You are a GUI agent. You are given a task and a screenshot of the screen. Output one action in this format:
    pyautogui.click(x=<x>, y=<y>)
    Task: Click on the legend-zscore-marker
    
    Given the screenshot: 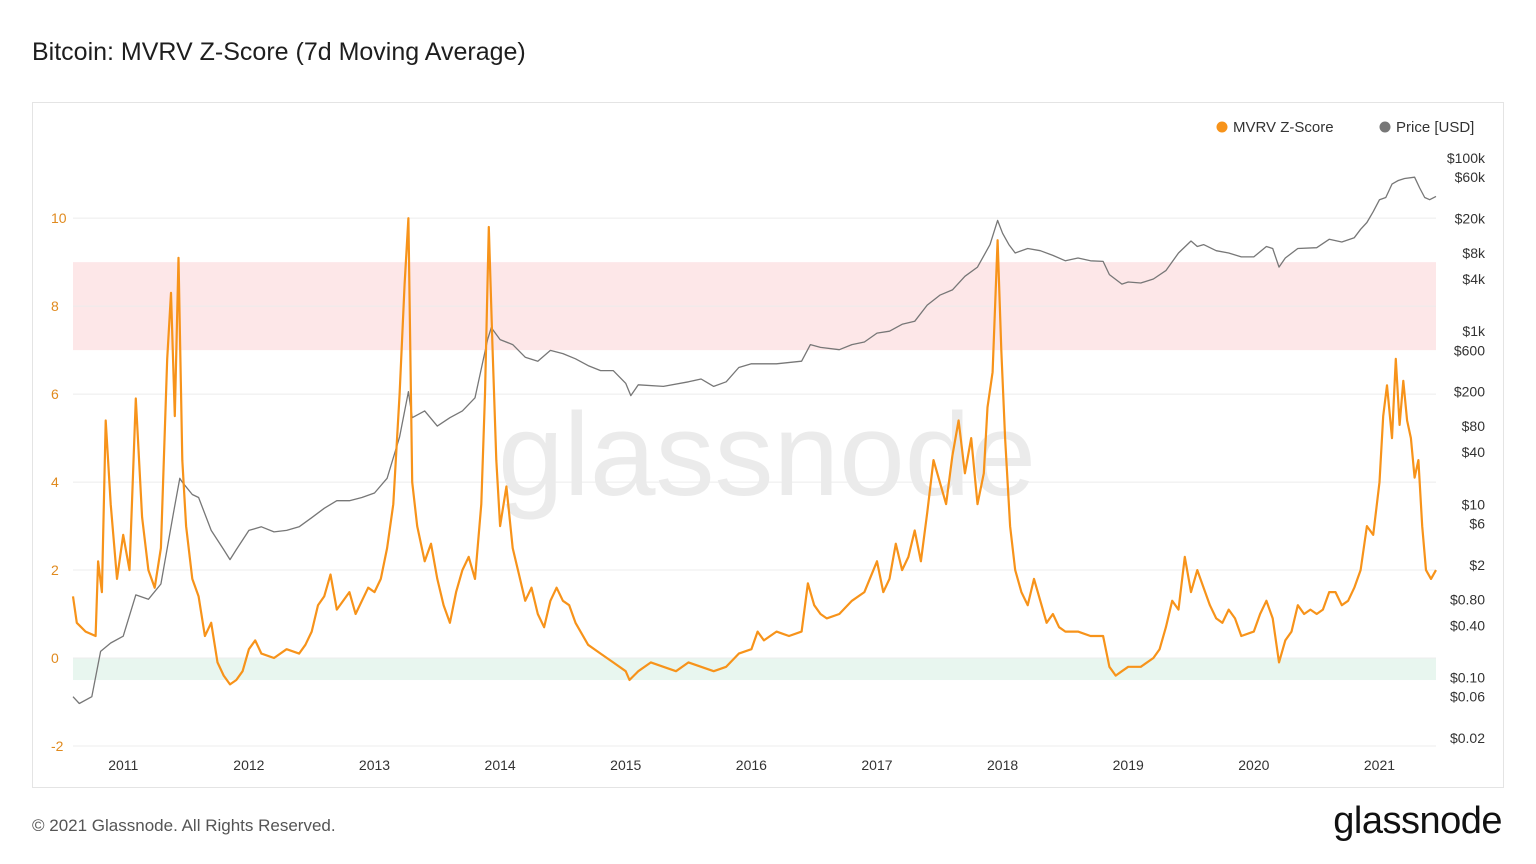 What is the action you would take?
    pyautogui.click(x=1222, y=127)
    